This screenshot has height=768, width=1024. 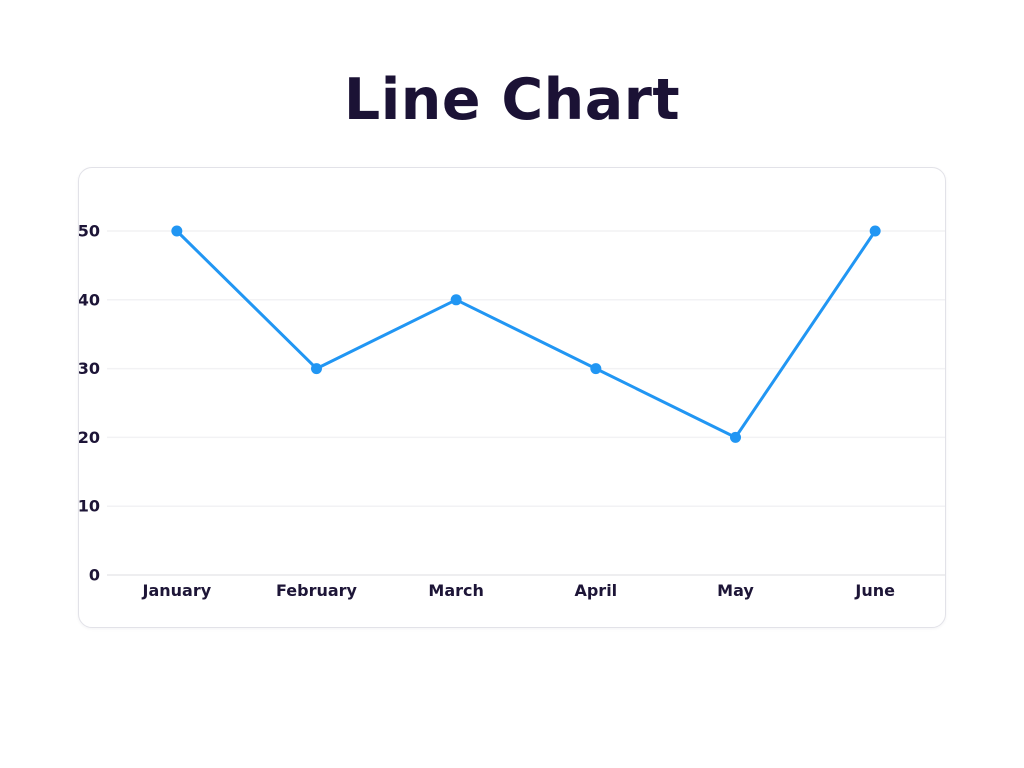 I want to click on x-tick-label: April, so click(x=595, y=590).